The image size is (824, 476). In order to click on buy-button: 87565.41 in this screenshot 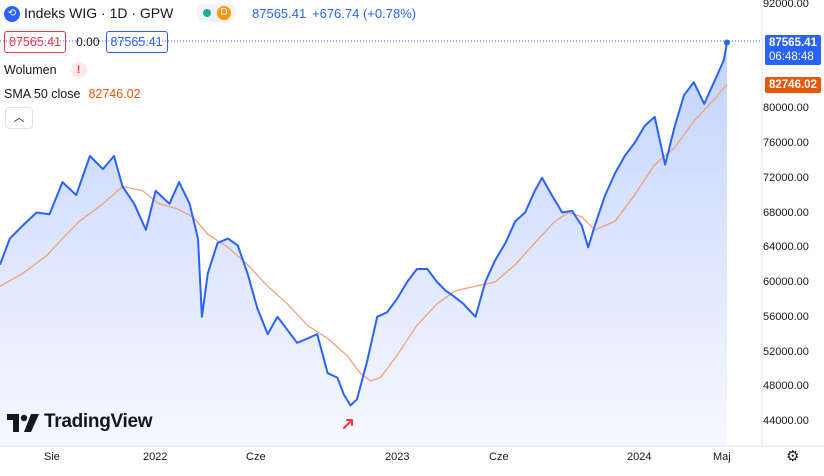, I will do `click(136, 42)`.